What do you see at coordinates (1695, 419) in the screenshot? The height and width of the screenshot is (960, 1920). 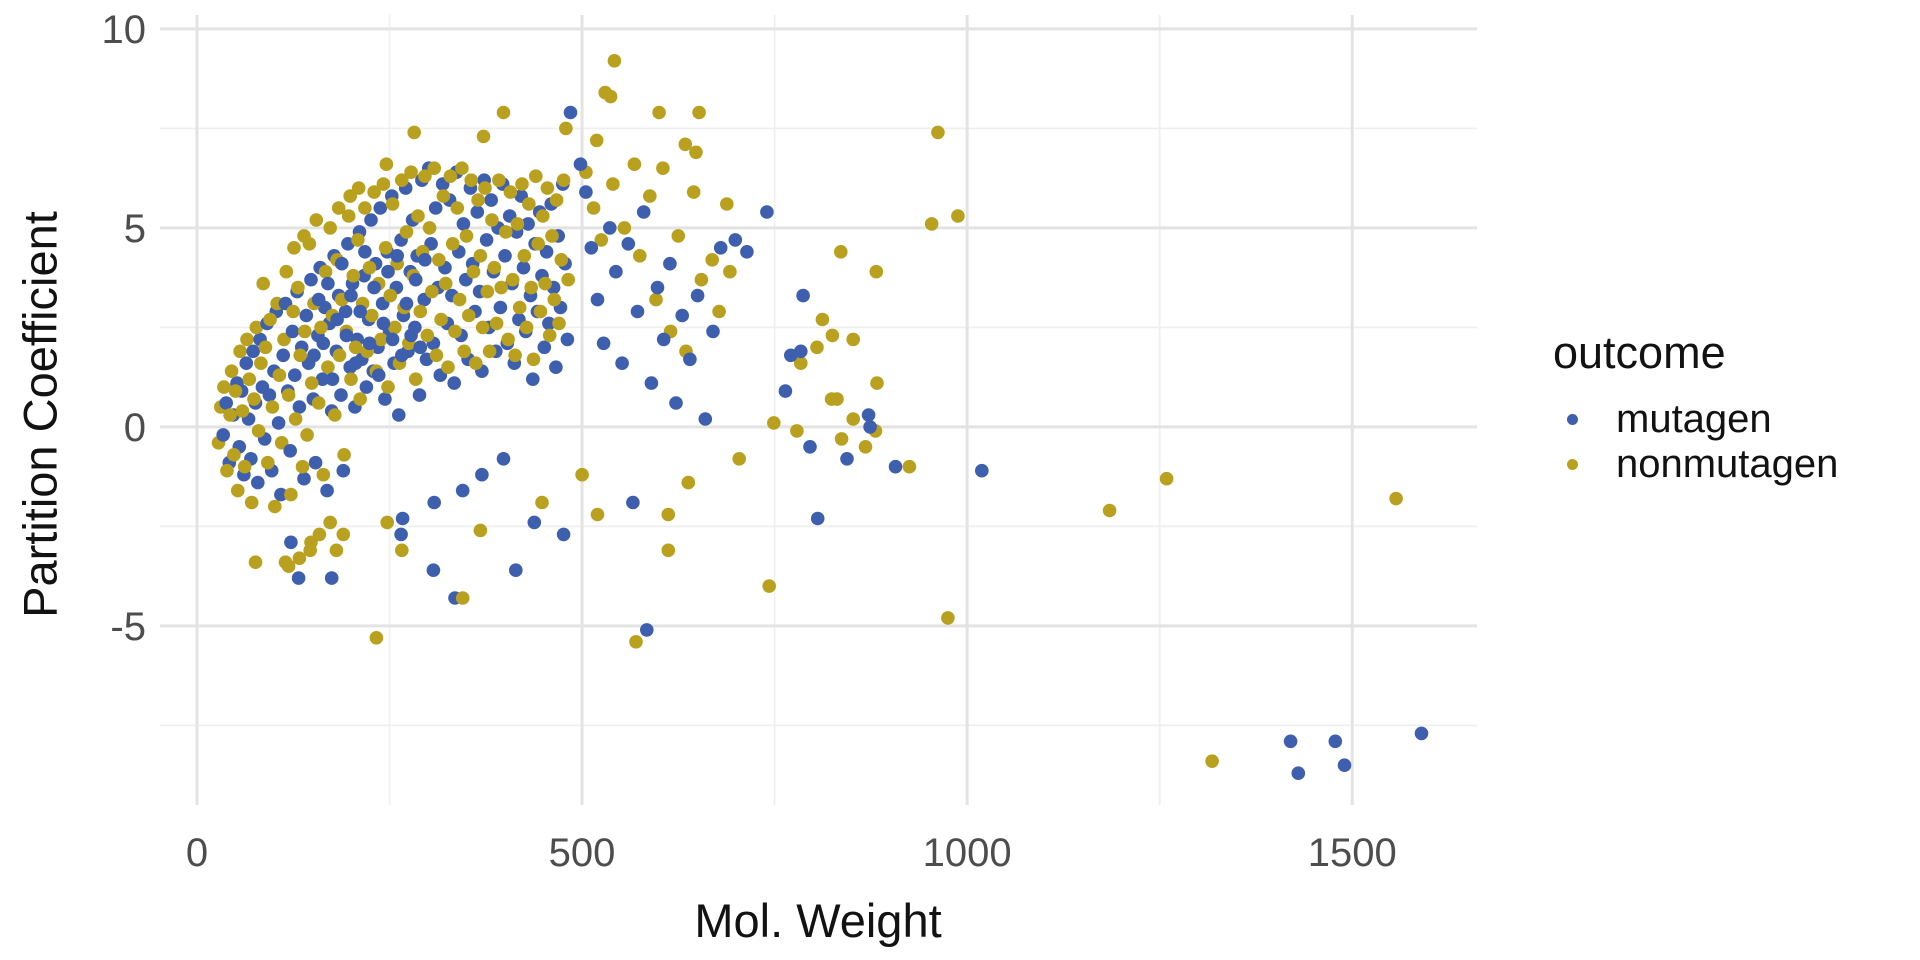 I see `legend-item-mutagen: mutagen` at bounding box center [1695, 419].